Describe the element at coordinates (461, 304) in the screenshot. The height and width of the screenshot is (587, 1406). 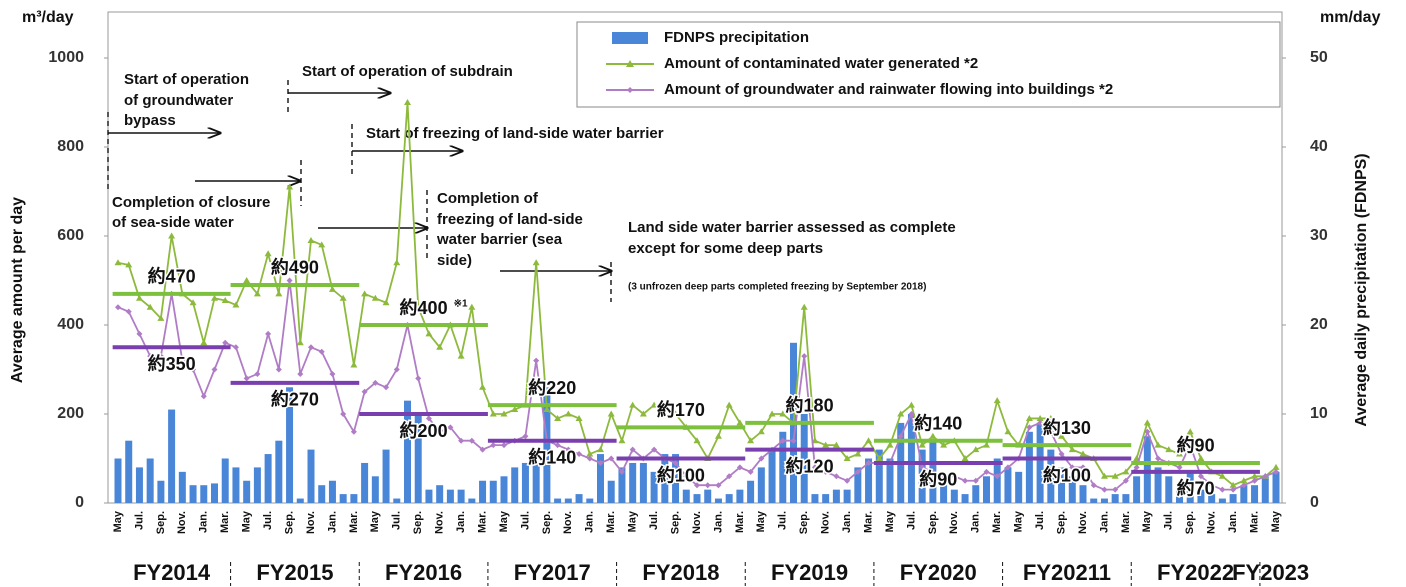
I see `average-note: ※1` at that location.